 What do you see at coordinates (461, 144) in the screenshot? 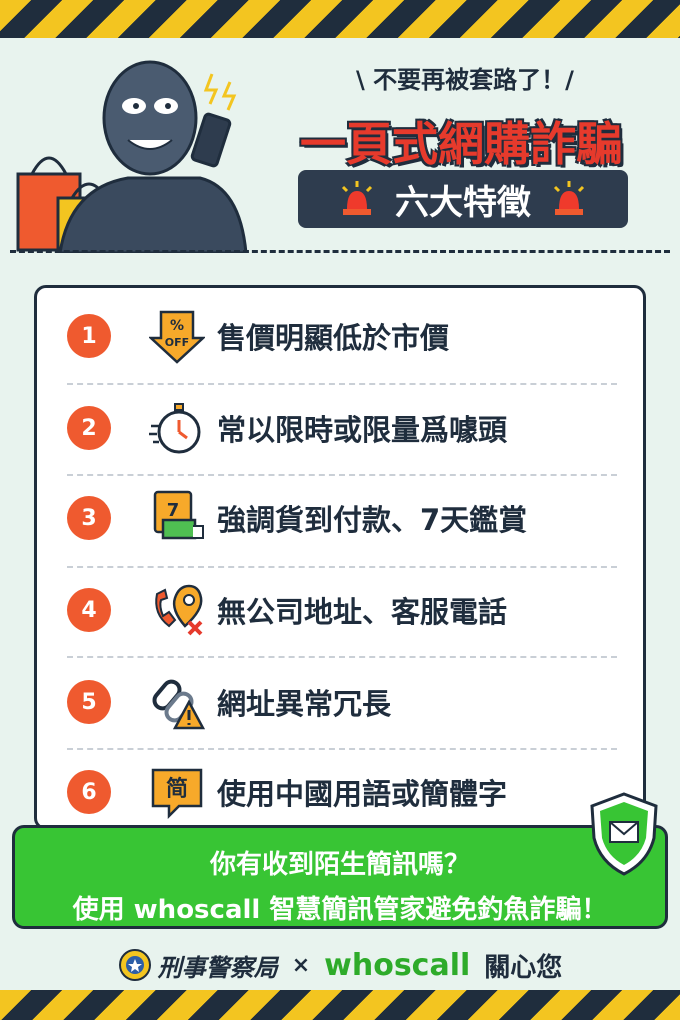
I see `page-title: 一頁式網購詐騙` at bounding box center [461, 144].